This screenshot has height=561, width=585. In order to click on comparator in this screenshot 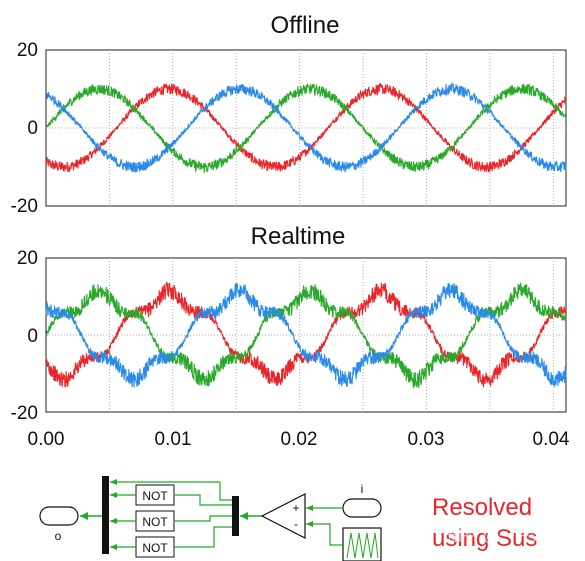, I will do `click(283, 516)`.